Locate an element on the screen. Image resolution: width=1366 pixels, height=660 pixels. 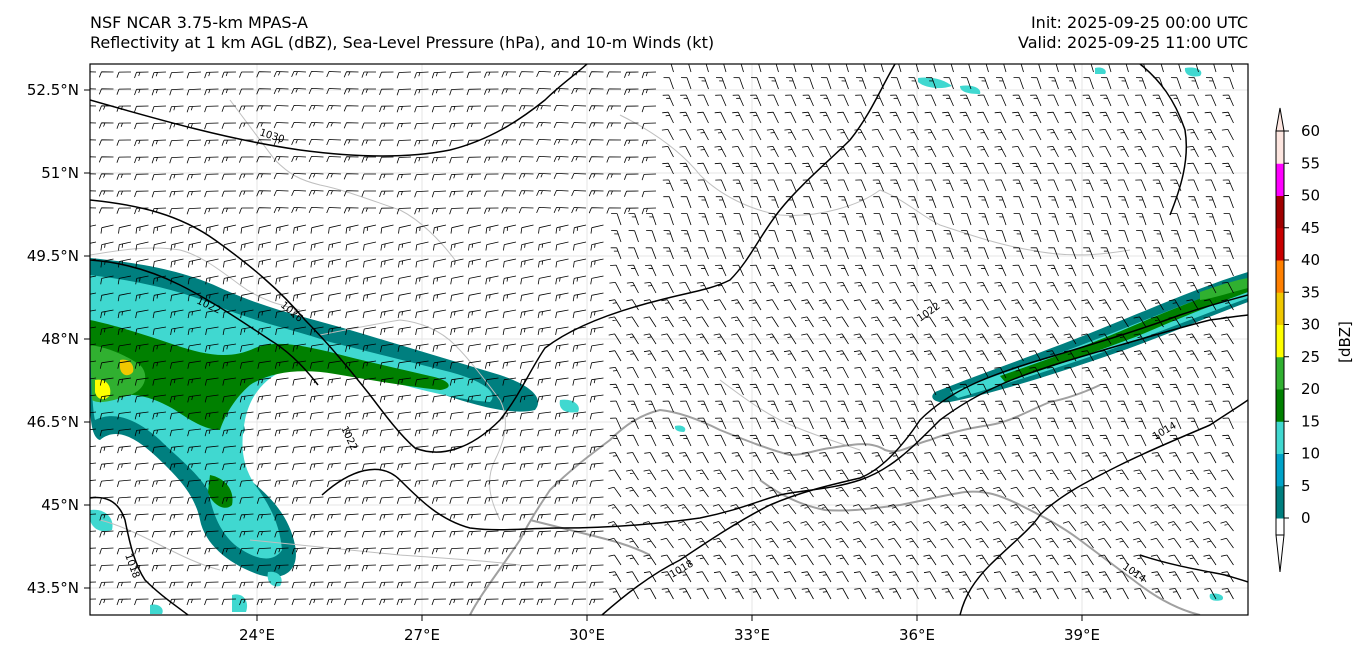
colorbar-lower-extend is located at coordinates (1280, 553).